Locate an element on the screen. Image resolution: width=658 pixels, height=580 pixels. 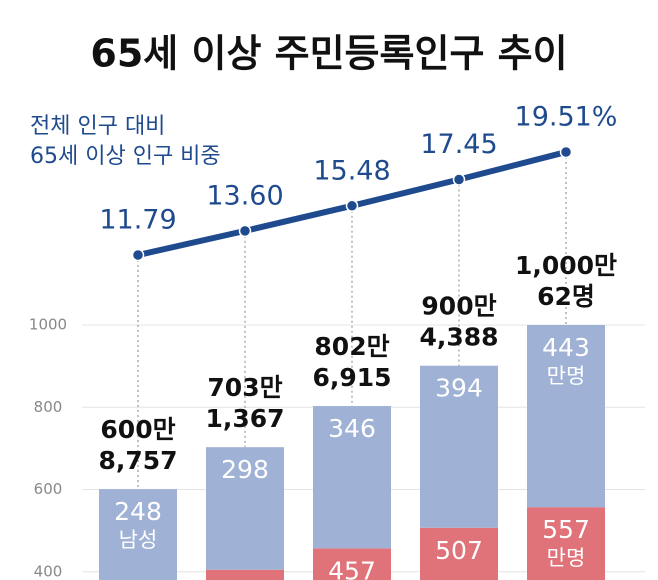
total-label: 600만 is located at coordinates (137, 429).